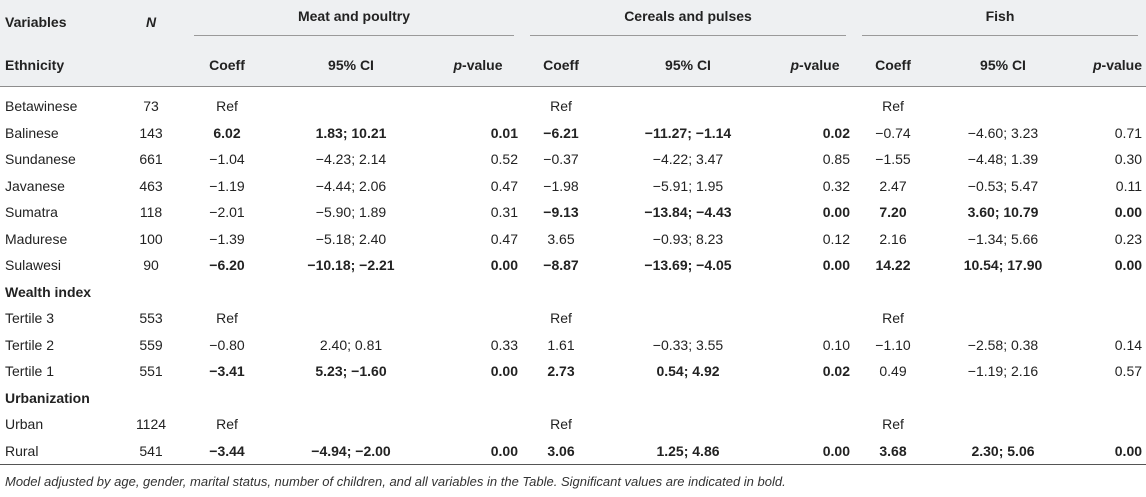  What do you see at coordinates (893, 132) in the screenshot?
I see `cell-coeff: −0.74` at bounding box center [893, 132].